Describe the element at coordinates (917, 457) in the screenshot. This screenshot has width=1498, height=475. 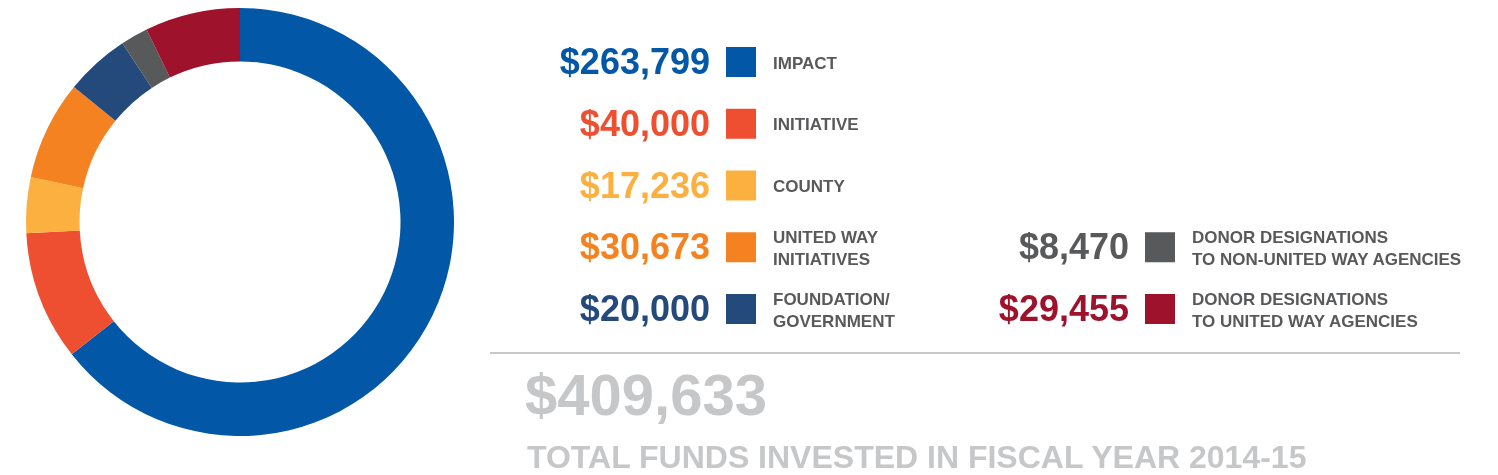
I see `text: TOTAL FUNDS INVESTED IN FISCAL YEAR 2014-15` at that location.